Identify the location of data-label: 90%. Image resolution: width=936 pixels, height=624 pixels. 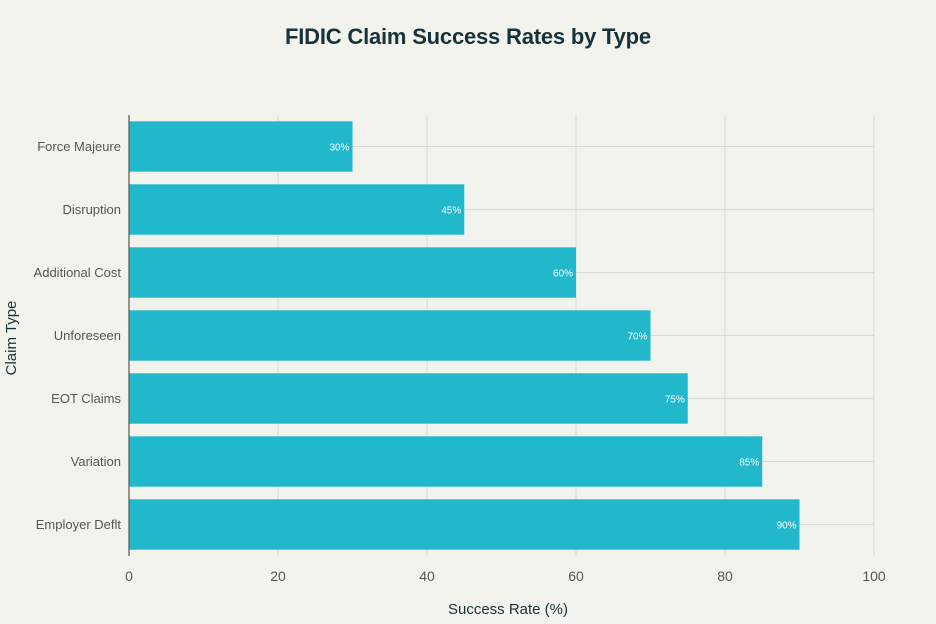
(786, 526).